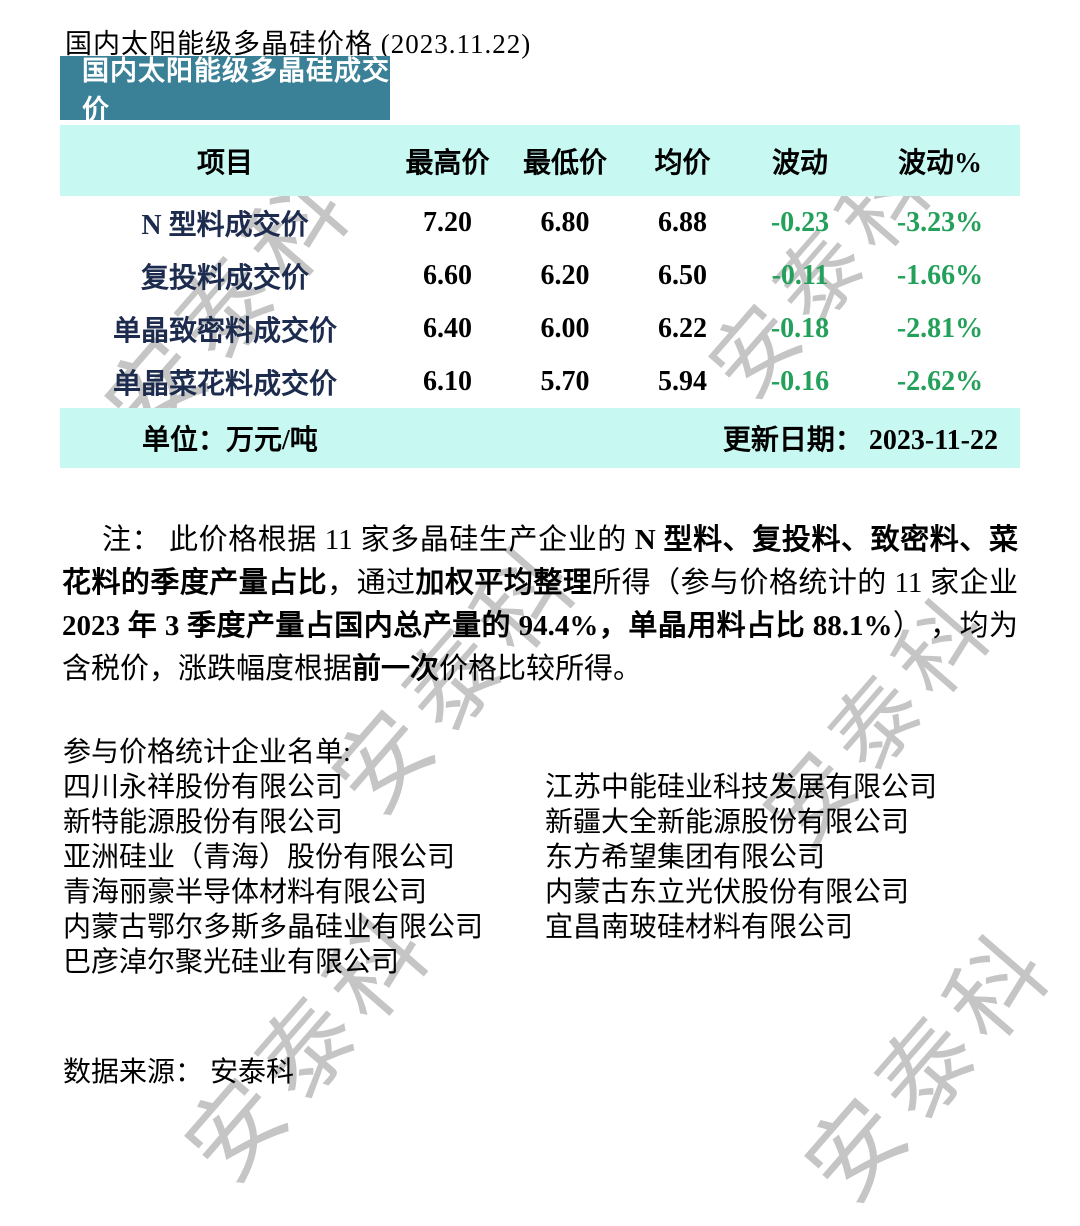  I want to click on column-header-high: 最高价, so click(447, 163).